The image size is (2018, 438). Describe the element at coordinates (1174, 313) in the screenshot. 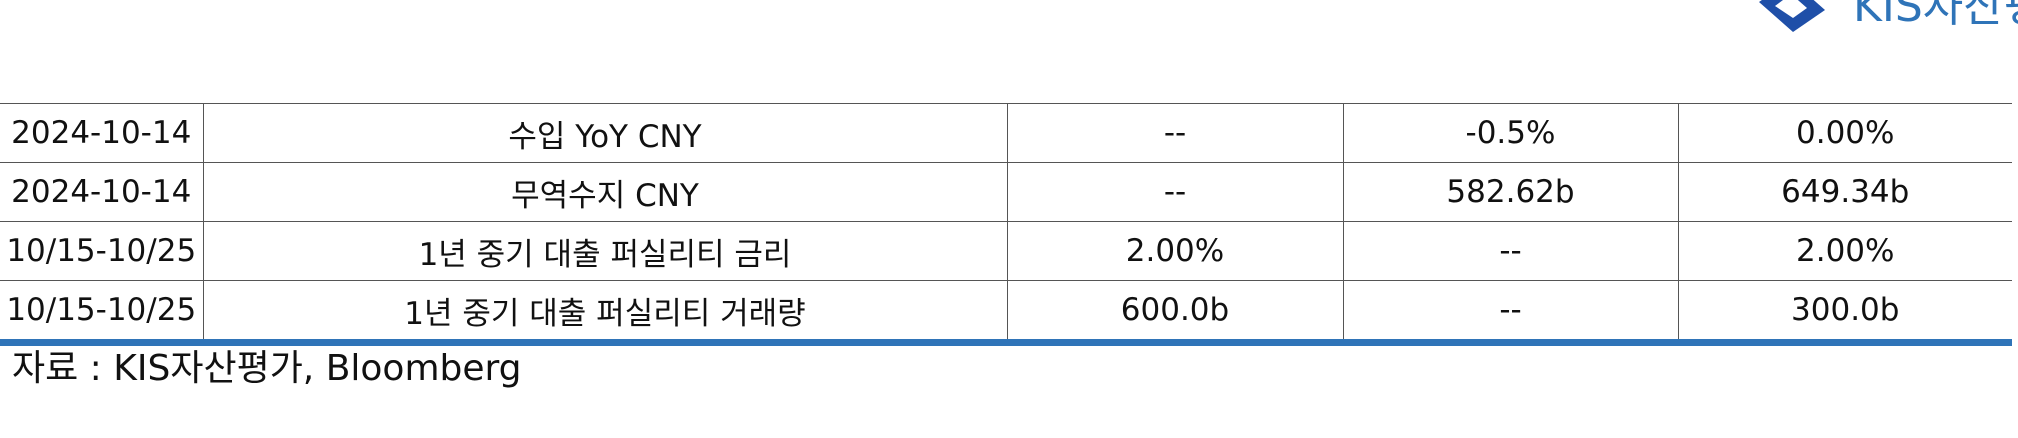

I see `value-cell: 600.0b` at that location.